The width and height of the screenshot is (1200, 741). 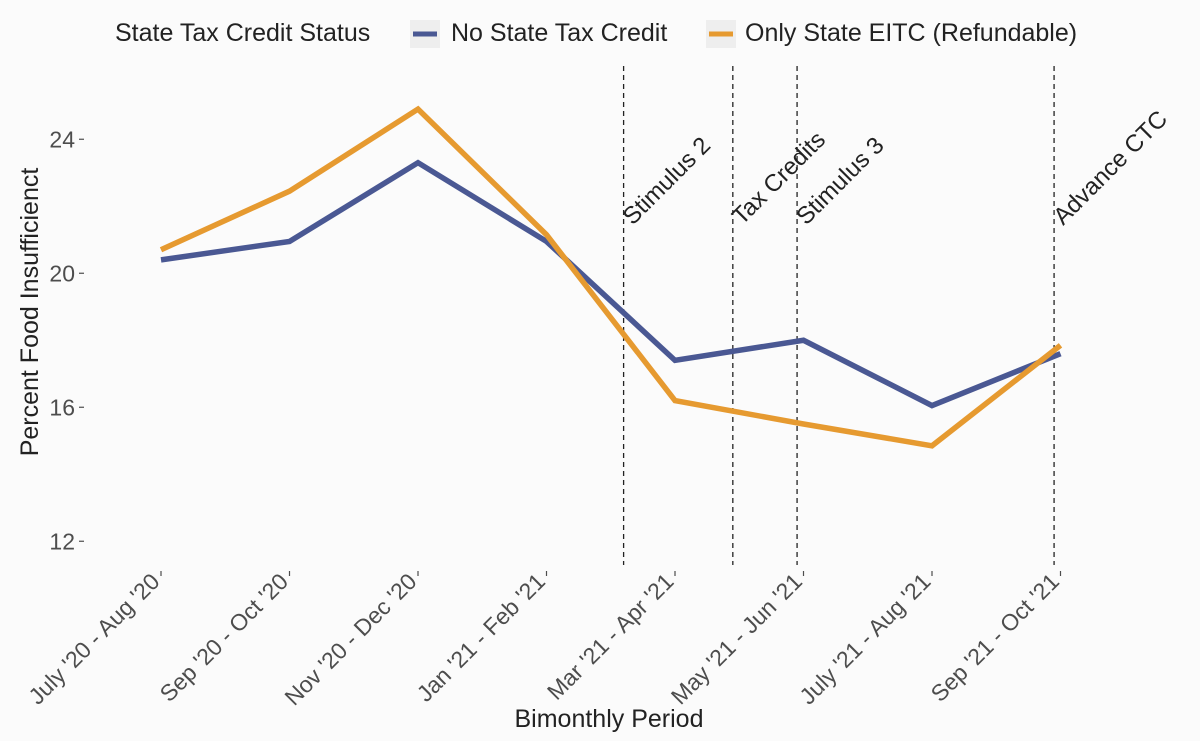 I want to click on legend-label-no-state-tax-credit: No State Tax Credit, so click(x=559, y=33).